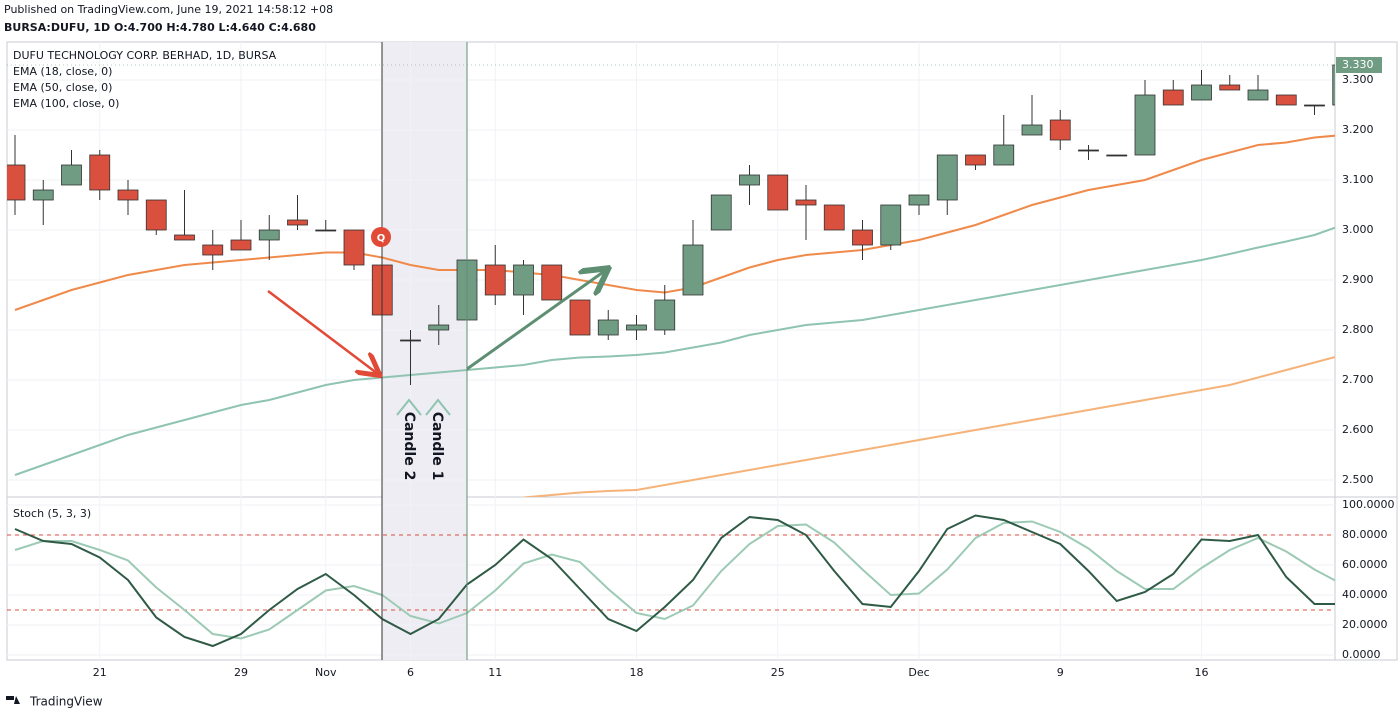 This screenshot has height=723, width=1400. Describe the element at coordinates (62, 87) in the screenshot. I see `legend-entry: EMA (50, close, 0)` at that location.